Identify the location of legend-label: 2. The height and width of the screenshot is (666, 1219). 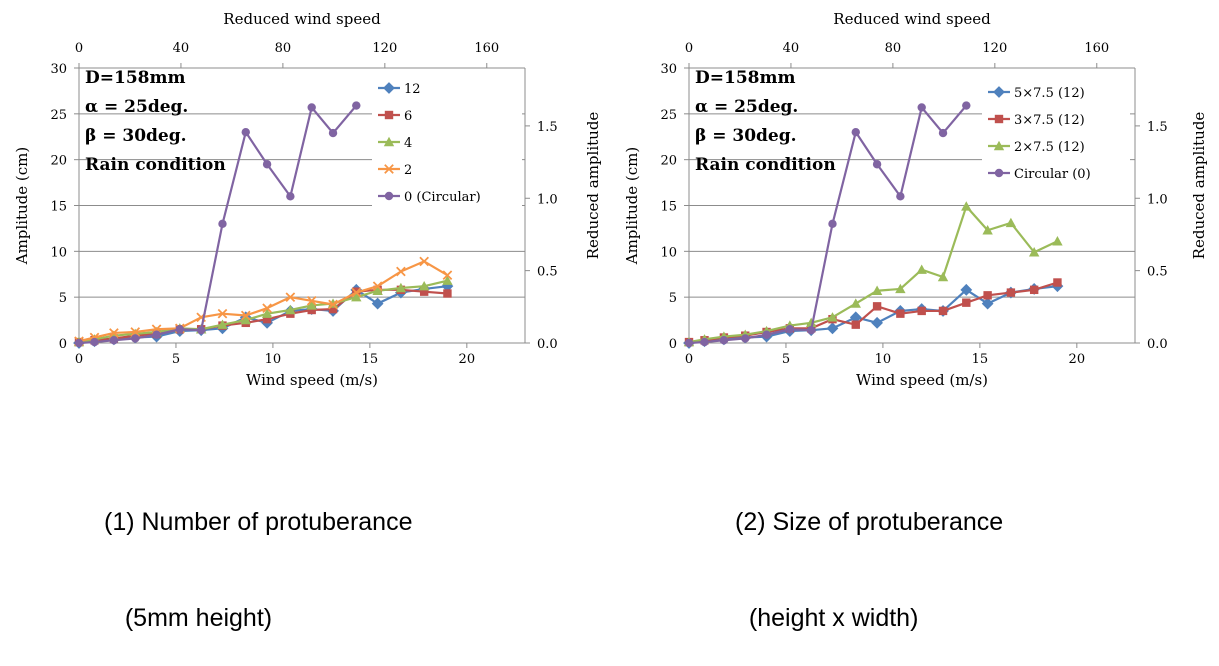
(408, 170).